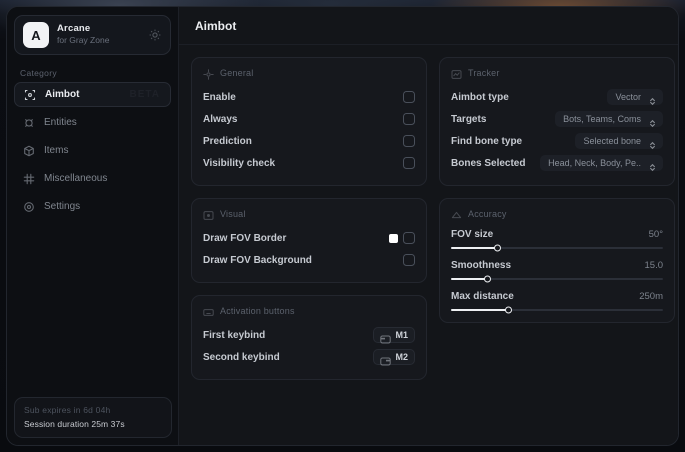  I want to click on sliders-icon, so click(29, 179).